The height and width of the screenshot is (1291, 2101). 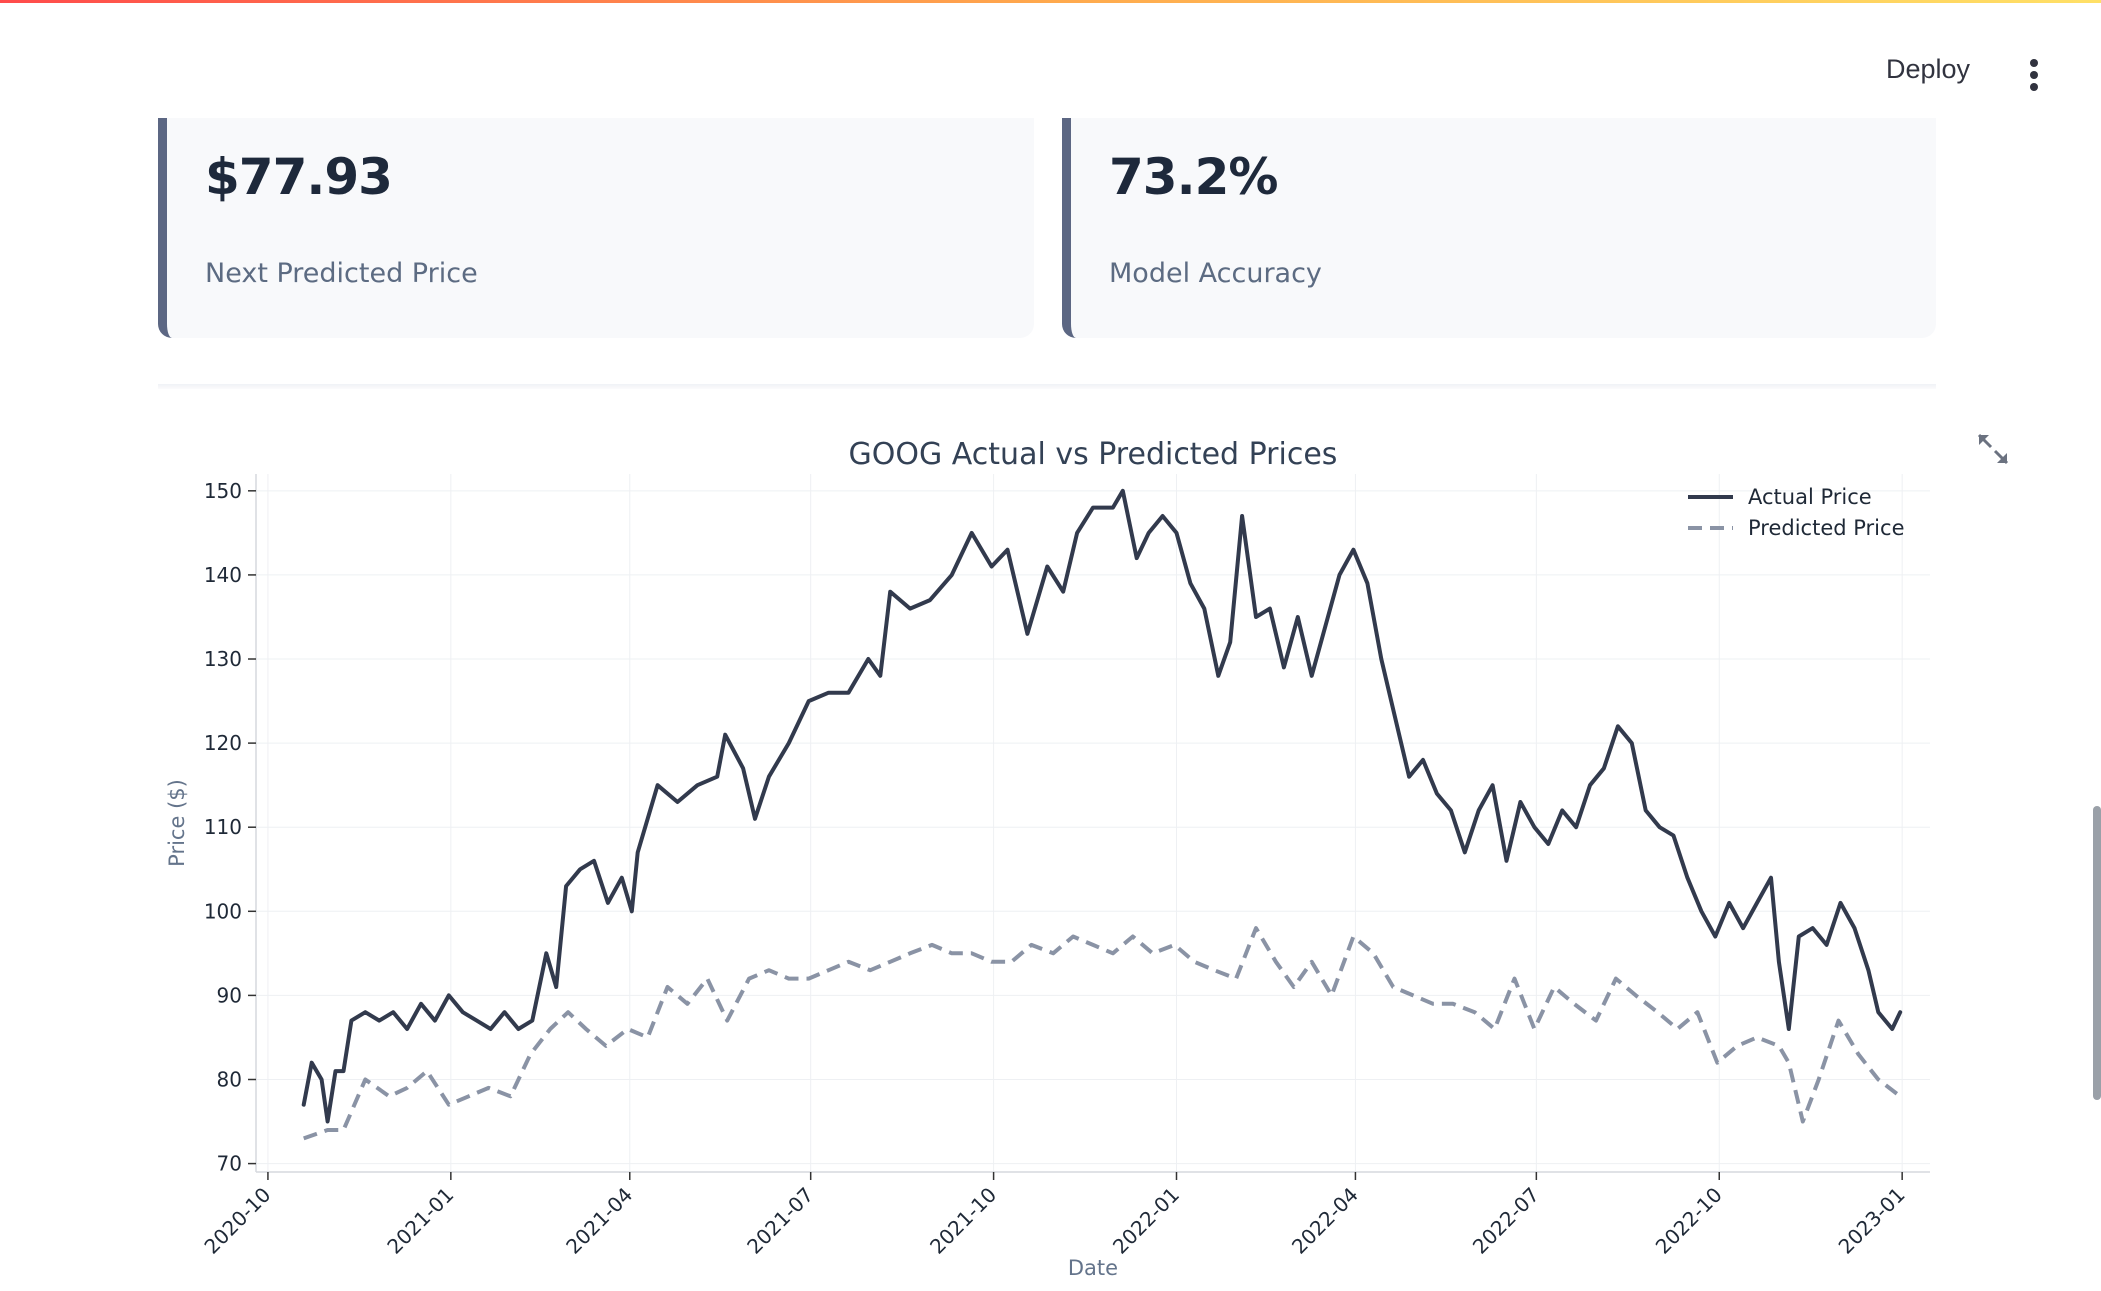 What do you see at coordinates (229, 995) in the screenshot?
I see `y-tick-label: 90` at bounding box center [229, 995].